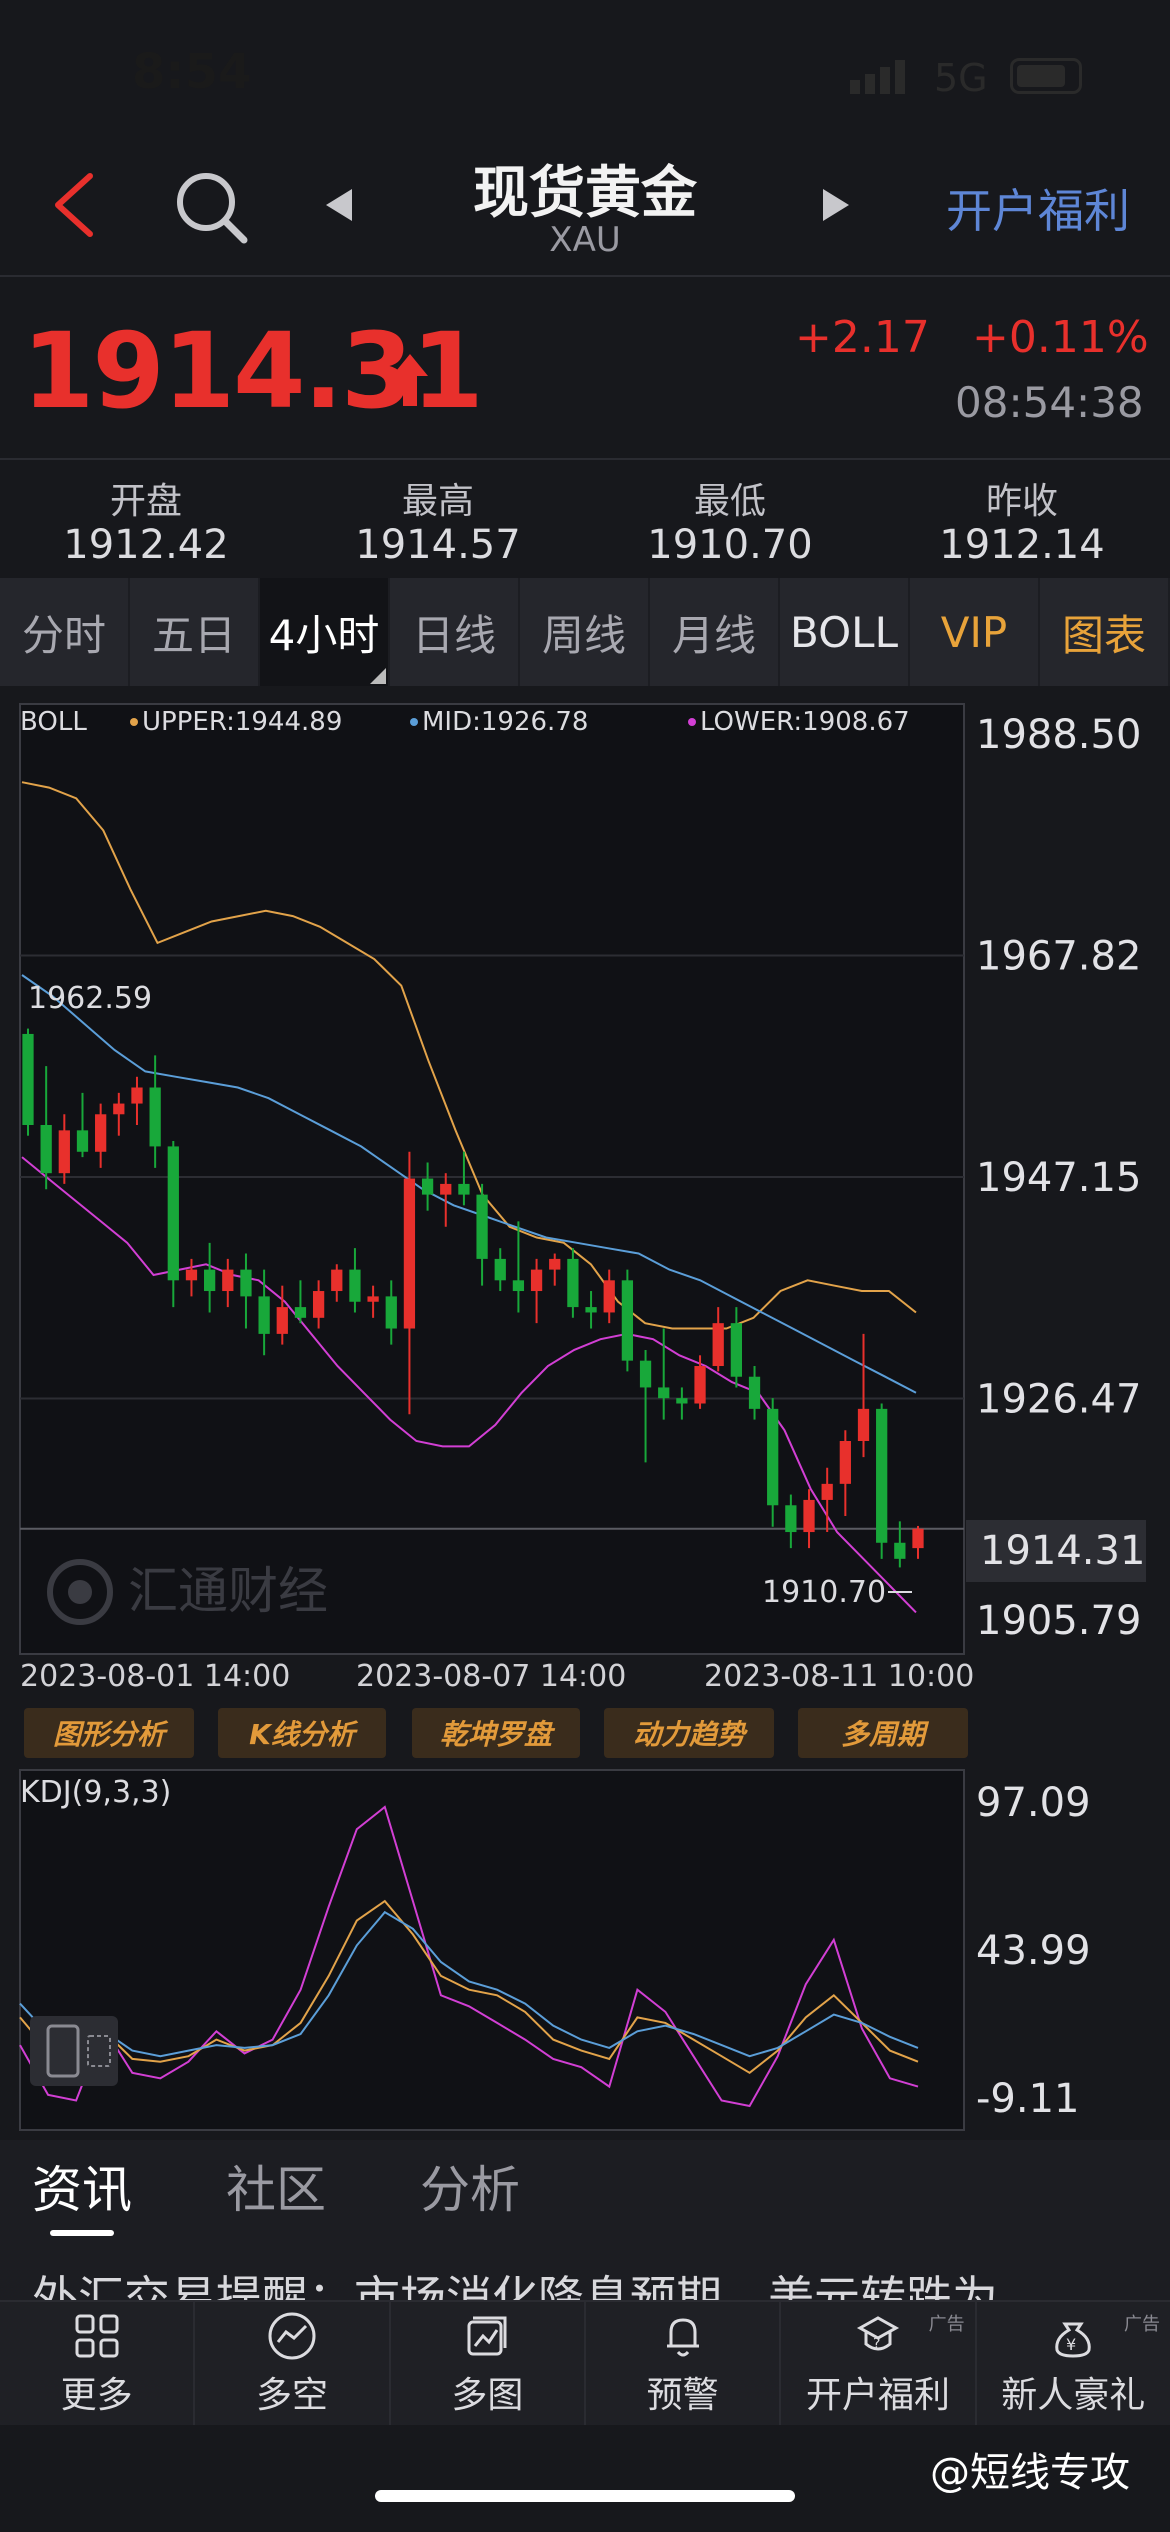 The image size is (1170, 2532). What do you see at coordinates (65, 632) in the screenshot?
I see `tab-intraday: 分时` at bounding box center [65, 632].